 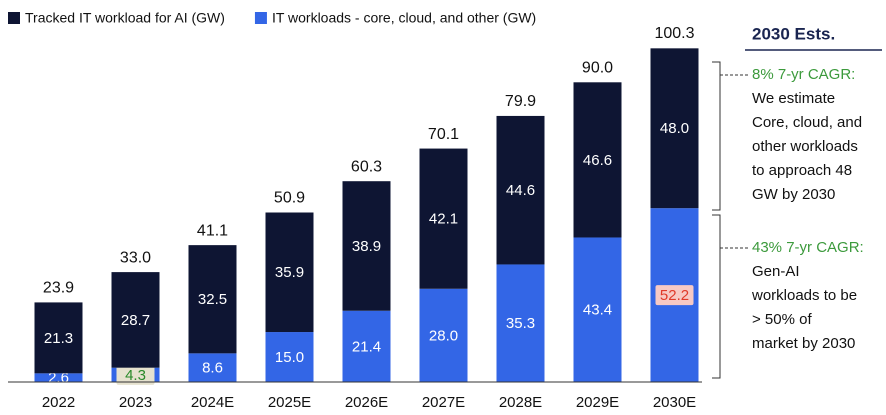 I want to click on x-tick-label: 2025E, so click(x=289, y=402).